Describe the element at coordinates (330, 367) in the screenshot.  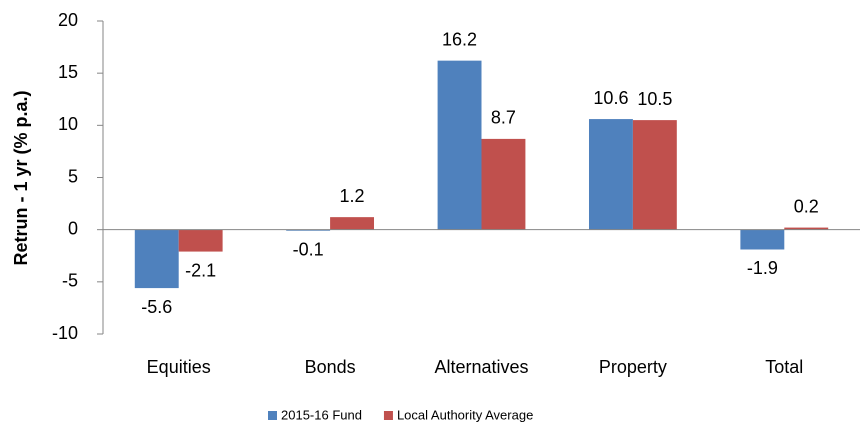
I see `x-tick-label: Bonds` at that location.